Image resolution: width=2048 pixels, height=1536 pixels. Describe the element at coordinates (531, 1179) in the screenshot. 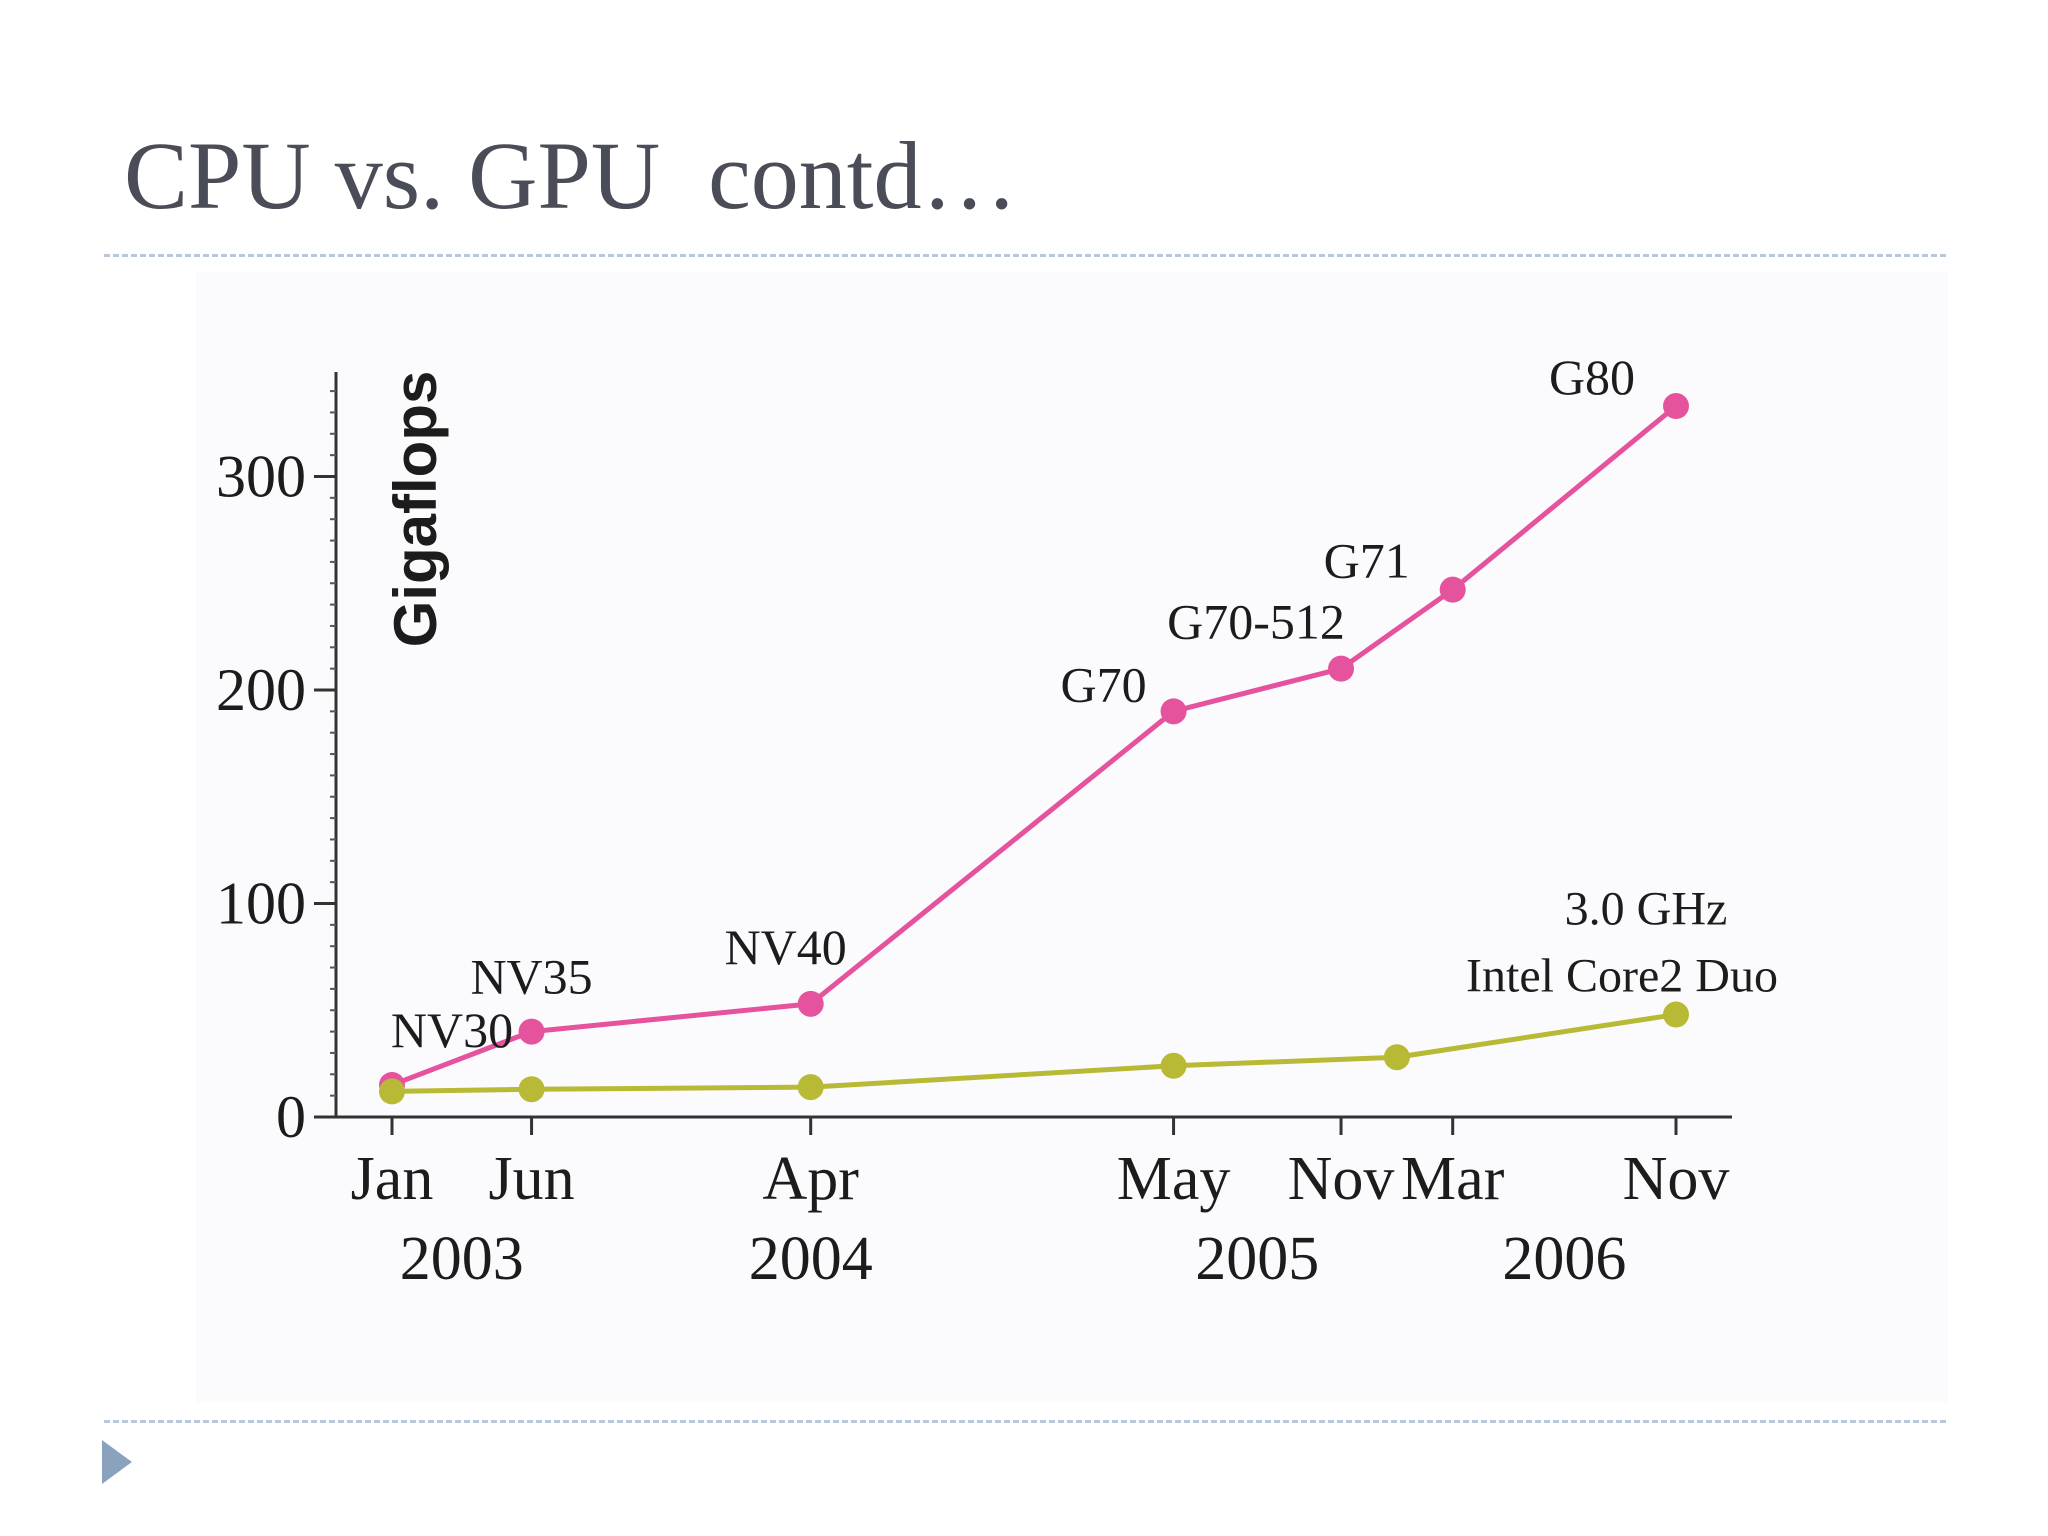

I see `x-tick-label: Jun` at that location.